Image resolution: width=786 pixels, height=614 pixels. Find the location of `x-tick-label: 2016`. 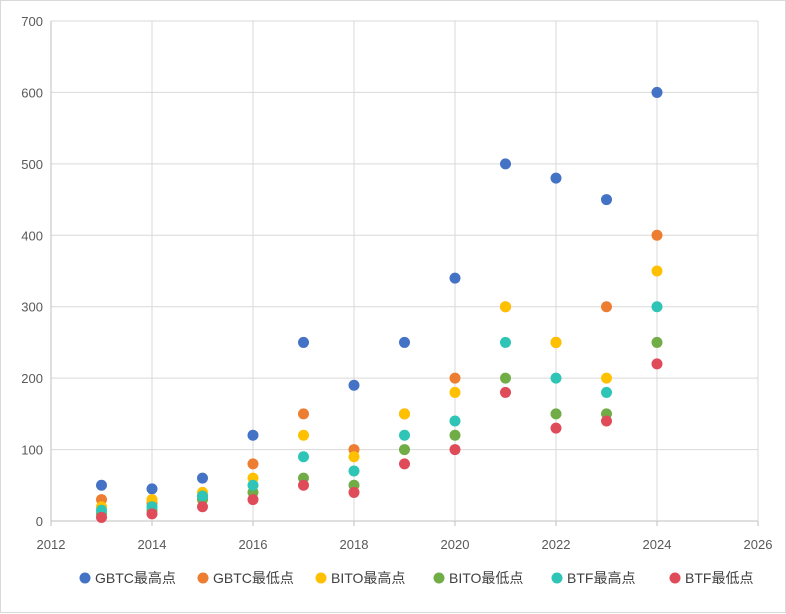

x-tick-label: 2016 is located at coordinates (253, 544).